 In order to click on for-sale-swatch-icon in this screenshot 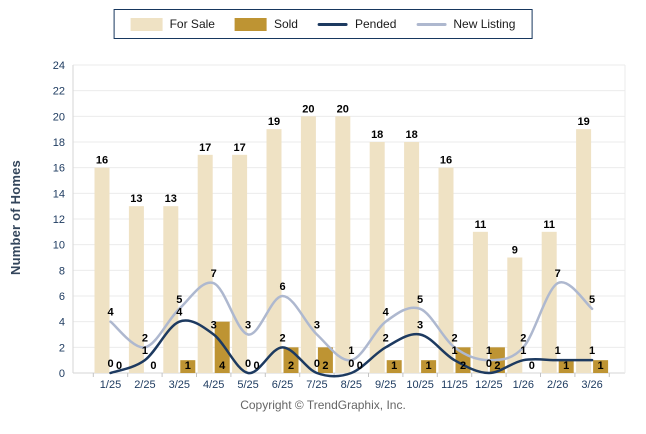, I will do `click(146, 24)`.